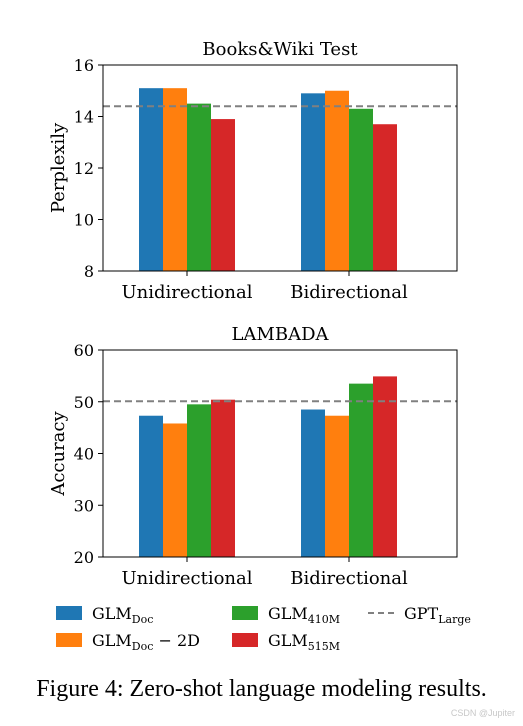 The width and height of the screenshot is (523, 726). I want to click on legend-entry-gpt-large: GPTLarge, so click(419, 615).